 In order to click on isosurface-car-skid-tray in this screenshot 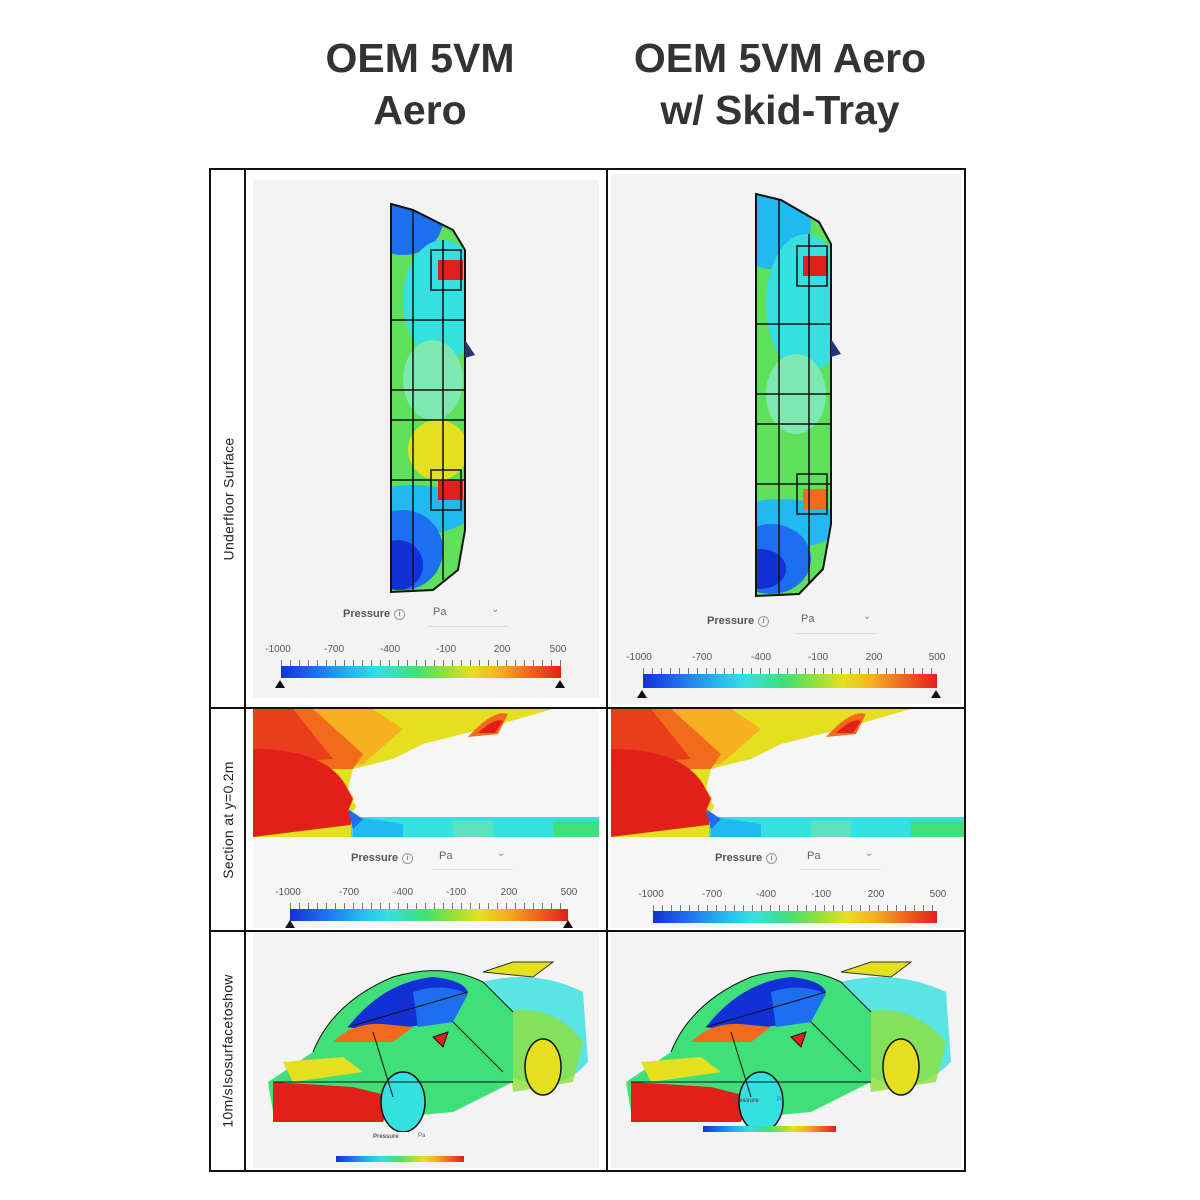, I will do `click(788, 1047)`.